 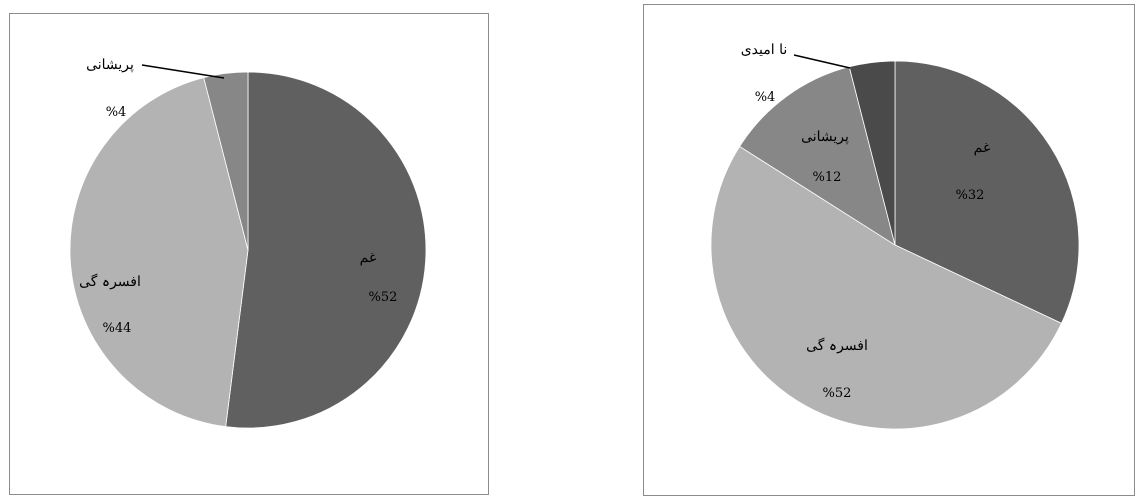 What do you see at coordinates (764, 50) in the screenshot?
I see `slice-label-1-3: نا امیدی` at bounding box center [764, 50].